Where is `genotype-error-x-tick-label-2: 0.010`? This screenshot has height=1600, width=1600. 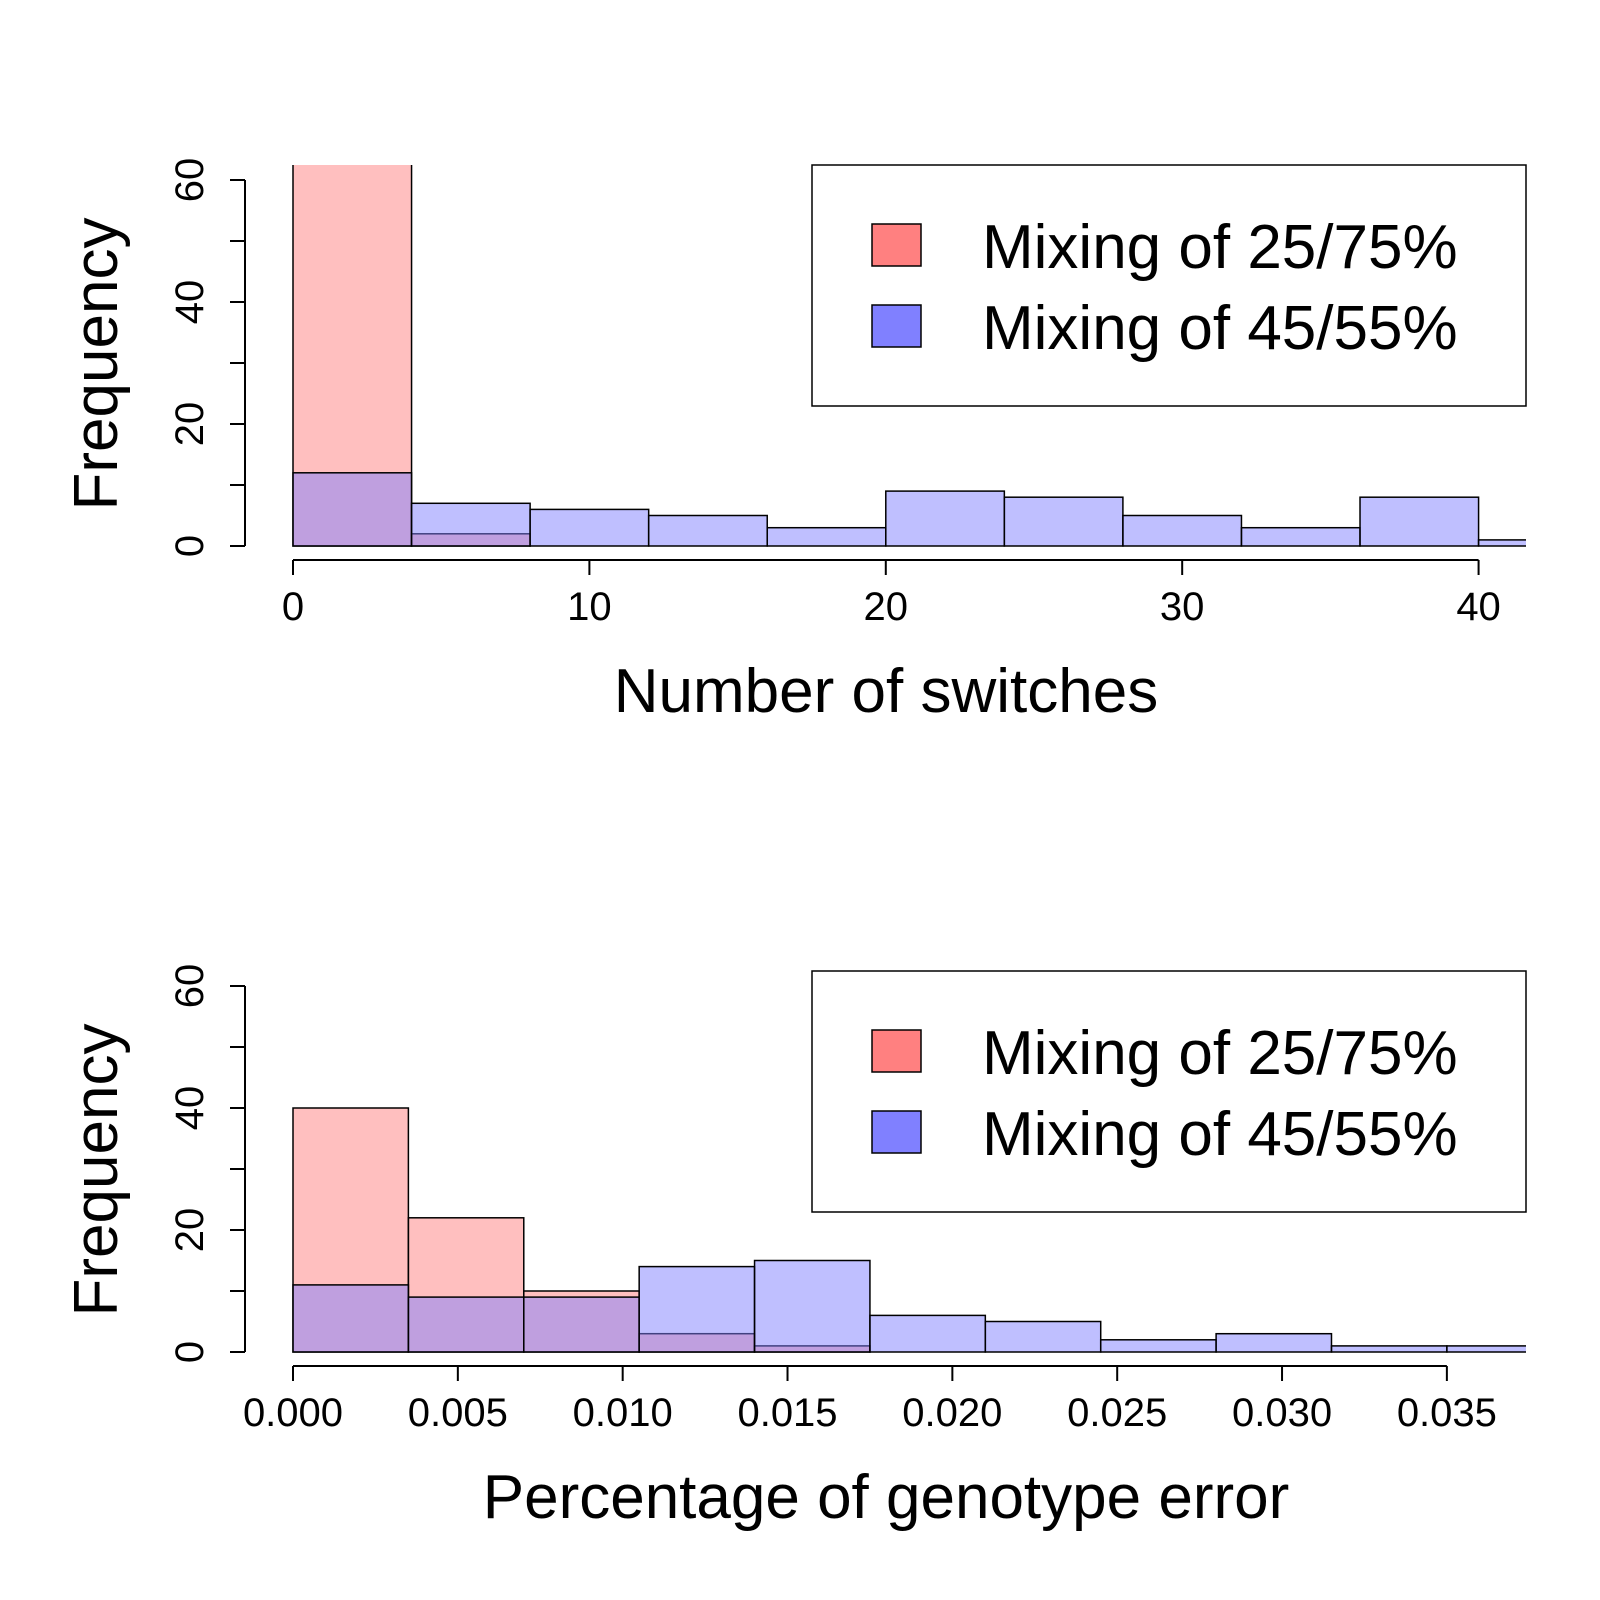 genotype-error-x-tick-label-2: 0.010 is located at coordinates (623, 1413).